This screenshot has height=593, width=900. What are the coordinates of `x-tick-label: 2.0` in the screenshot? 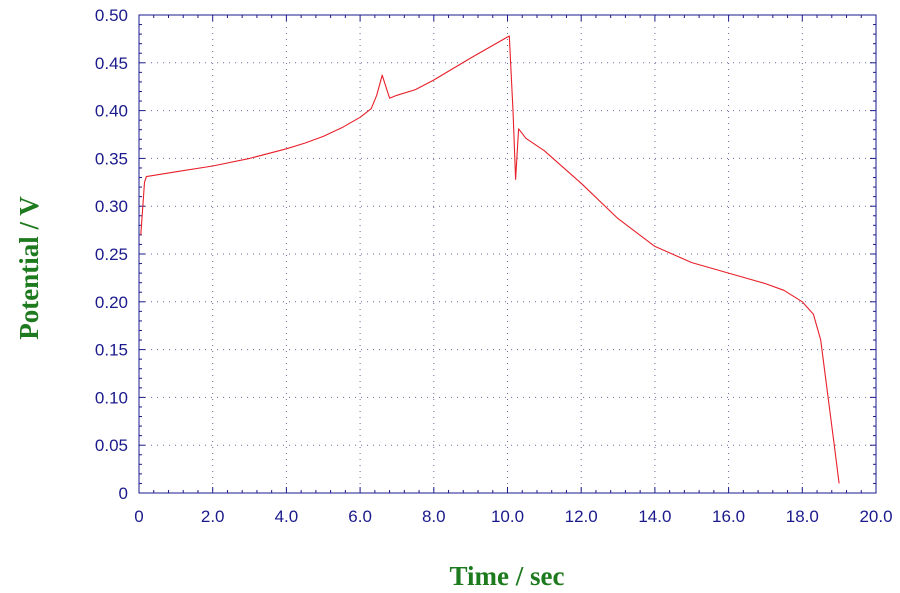 It's located at (213, 516).